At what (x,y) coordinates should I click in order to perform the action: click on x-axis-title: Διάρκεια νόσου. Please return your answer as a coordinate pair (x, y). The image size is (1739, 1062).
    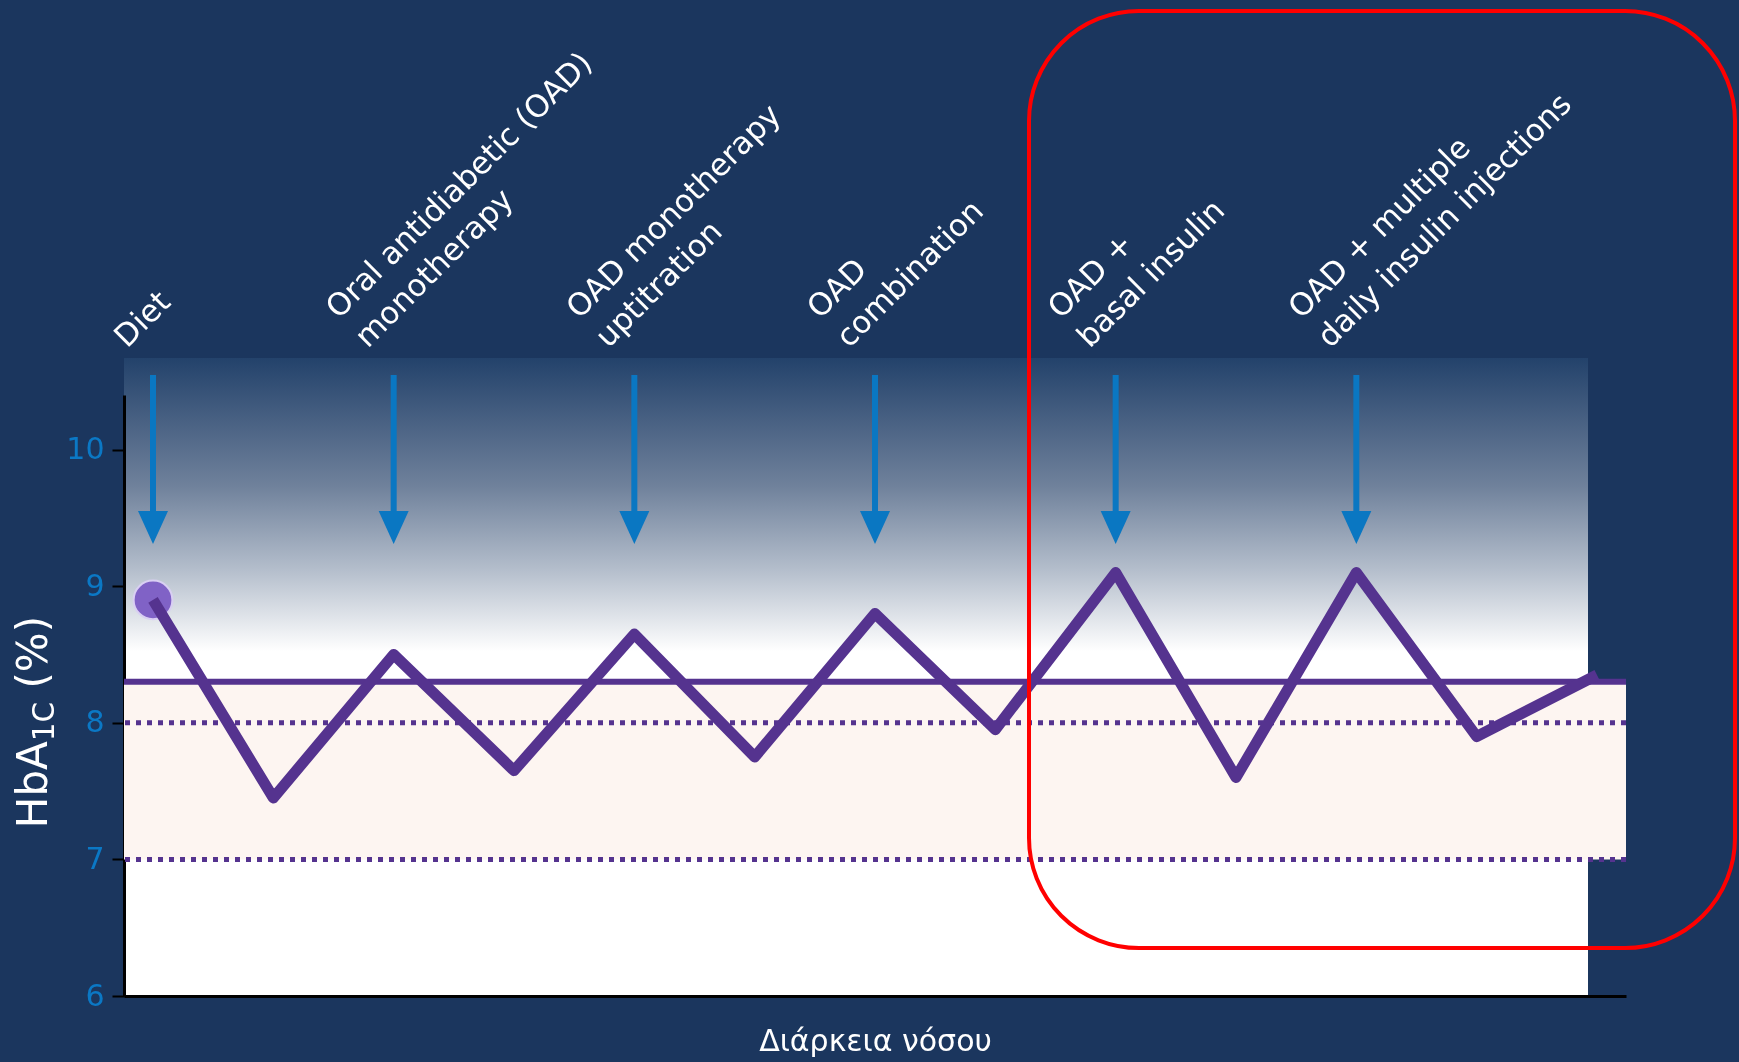
    Looking at the image, I should click on (875, 1040).